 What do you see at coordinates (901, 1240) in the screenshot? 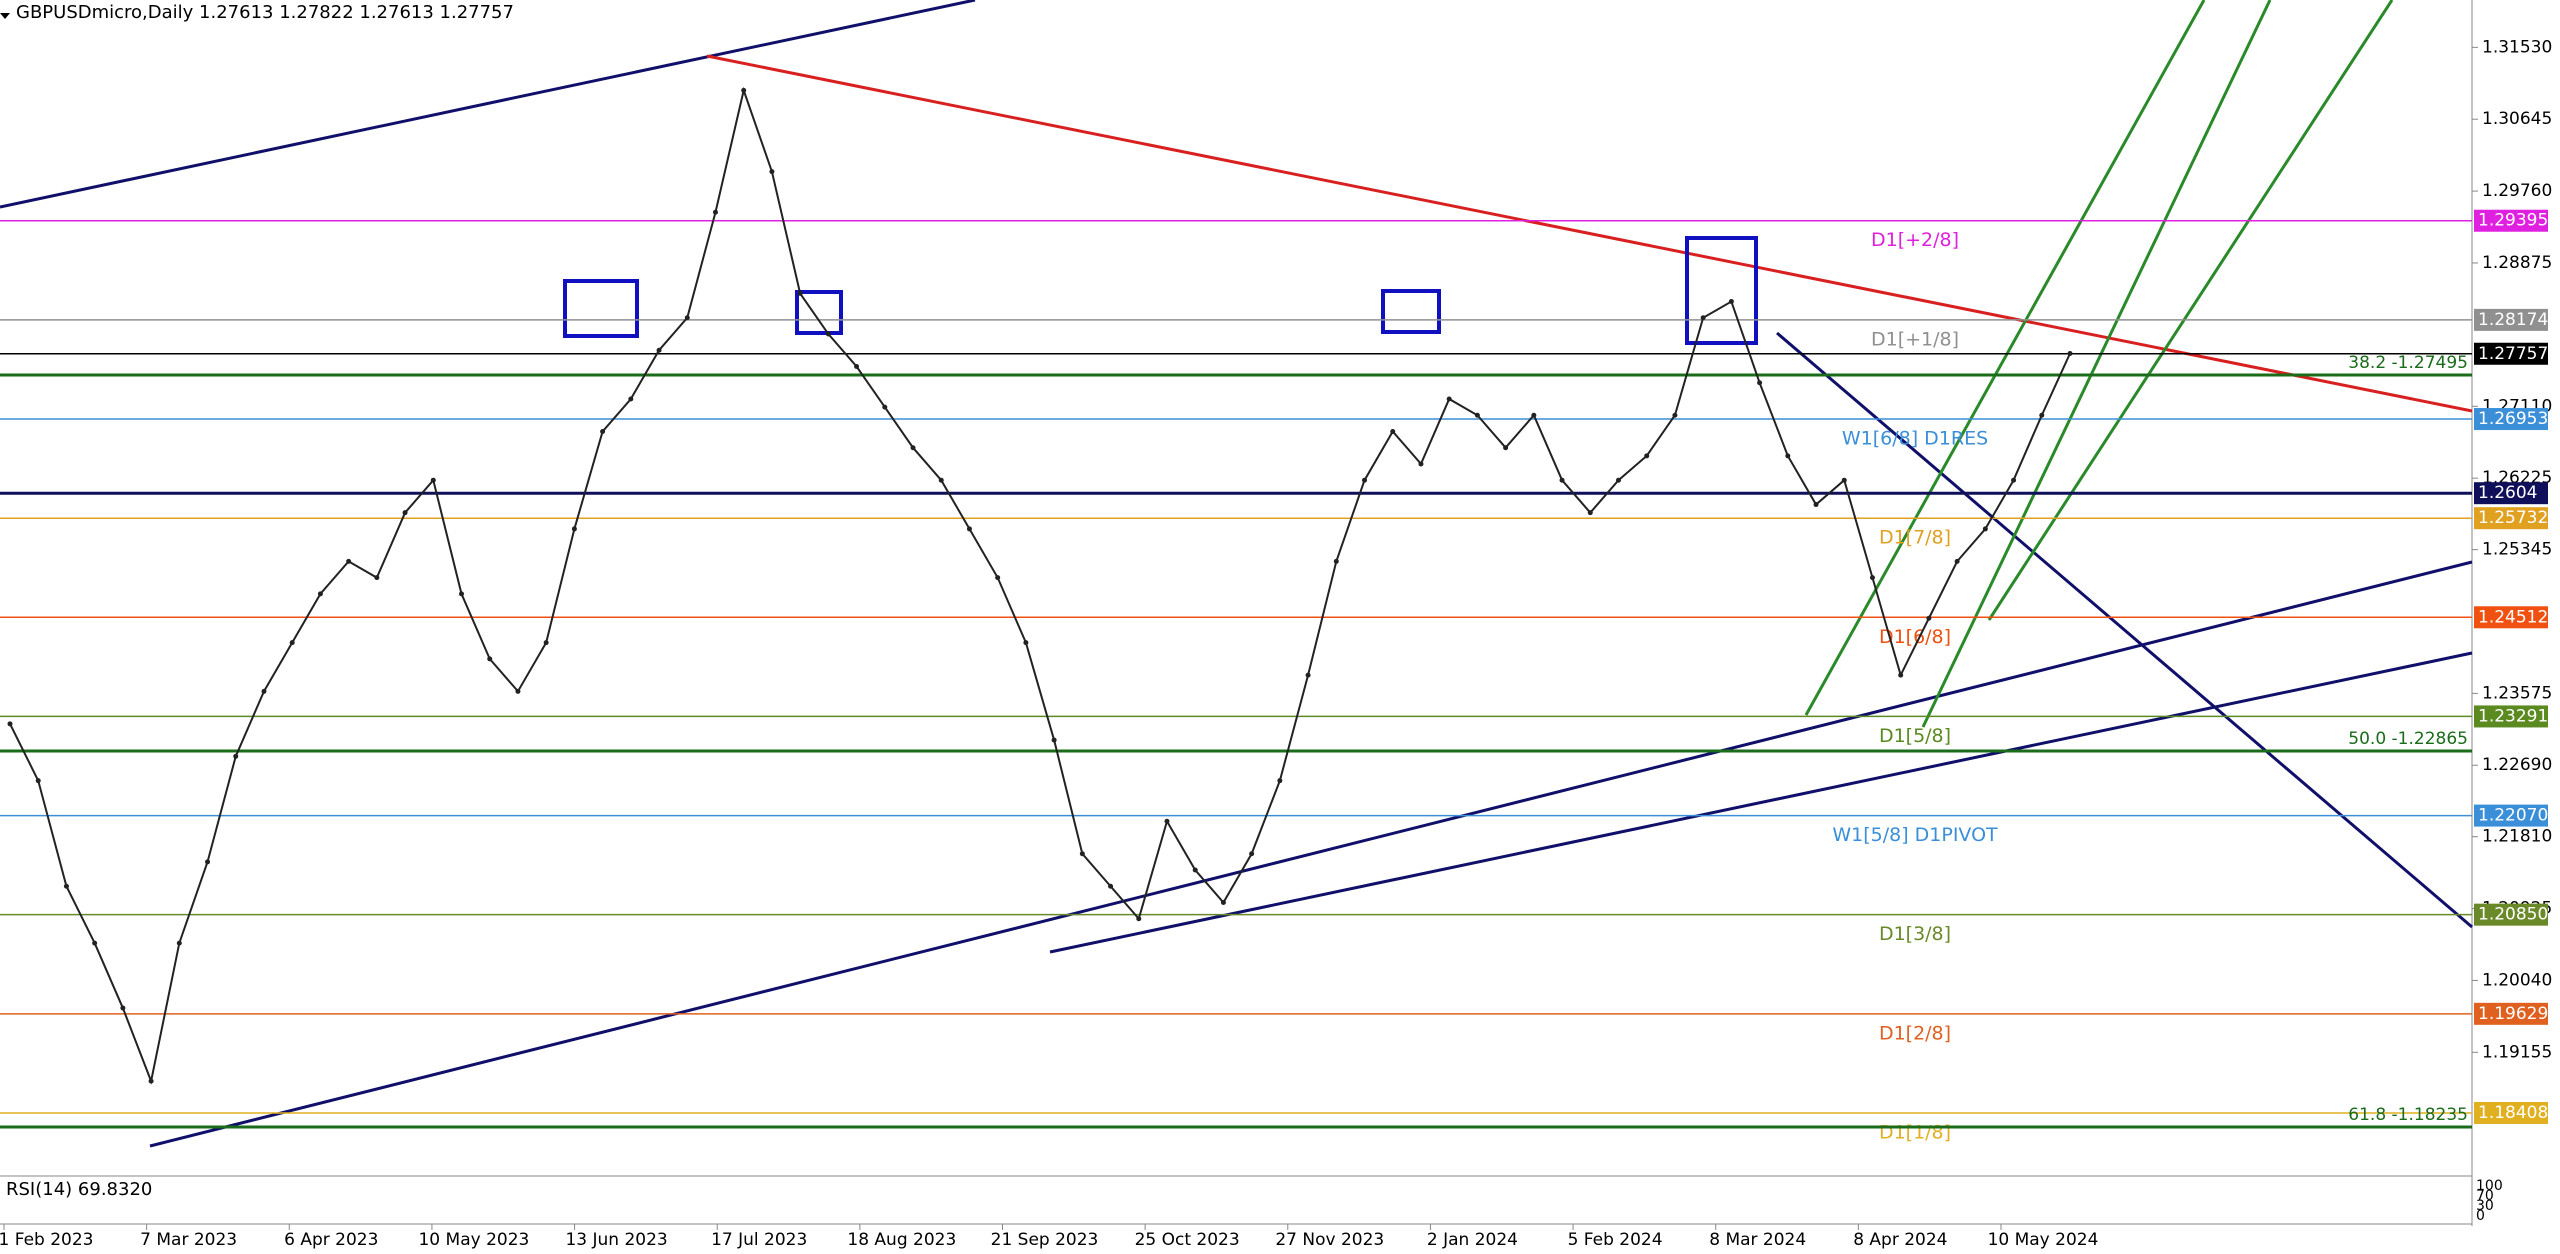
I see `x-tick-label: 18 Aug 2023` at bounding box center [901, 1240].